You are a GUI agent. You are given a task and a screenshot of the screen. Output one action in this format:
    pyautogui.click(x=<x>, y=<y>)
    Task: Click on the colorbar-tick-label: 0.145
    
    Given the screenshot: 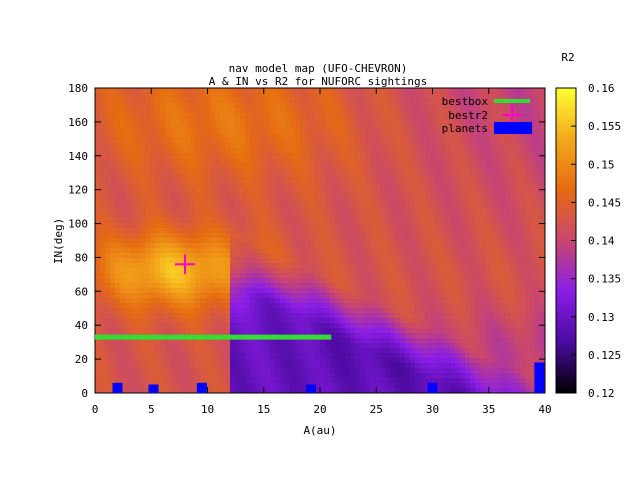 What is the action you would take?
    pyautogui.click(x=604, y=202)
    